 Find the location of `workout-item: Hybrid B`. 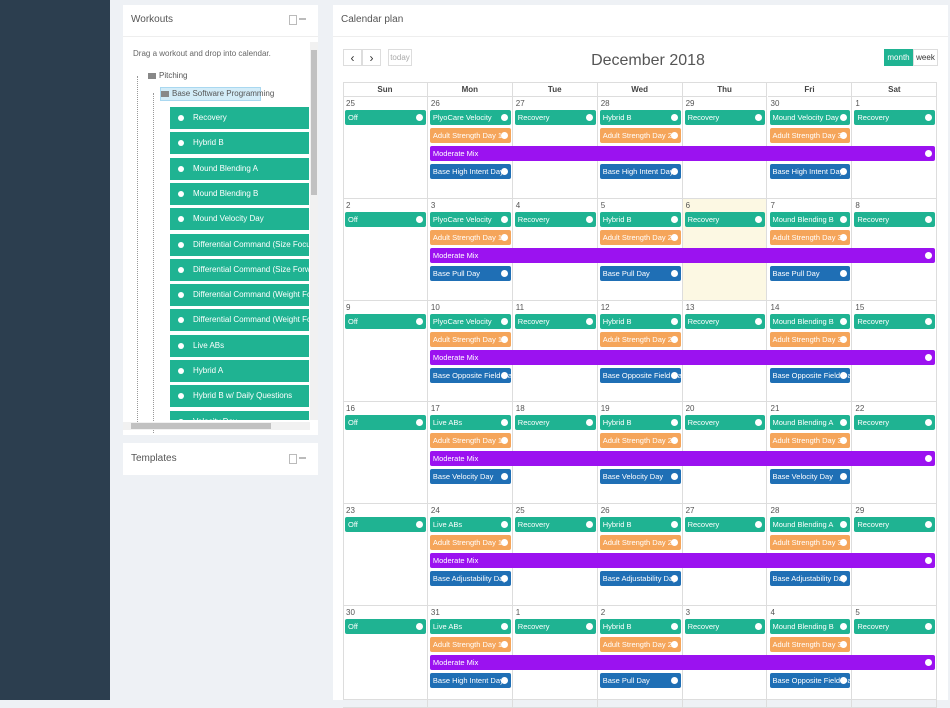

workout-item: Hybrid B is located at coordinates (239, 143).